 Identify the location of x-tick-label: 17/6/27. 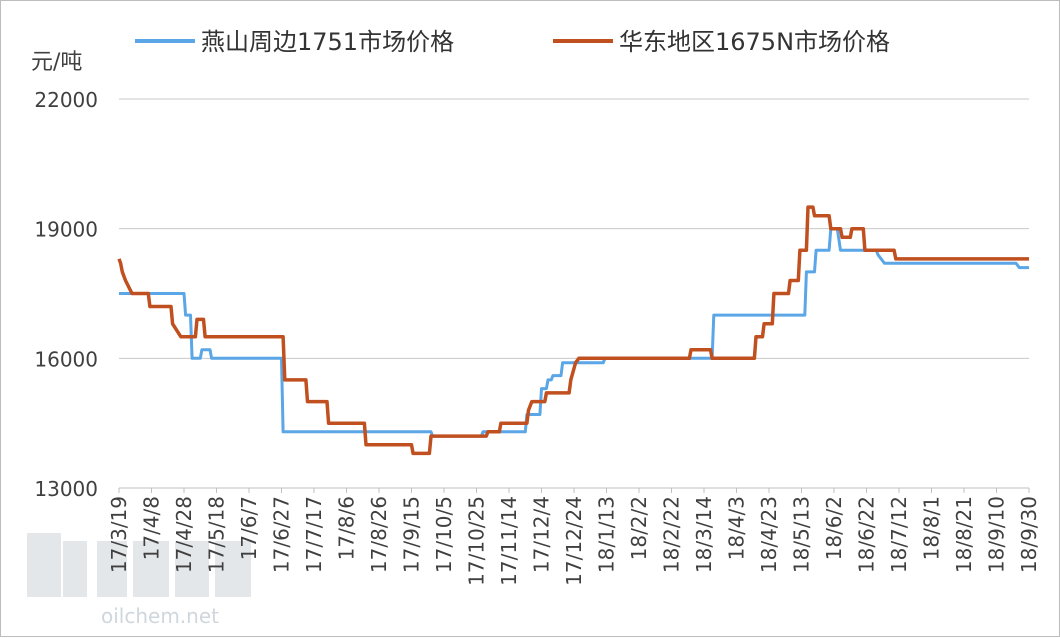
(282, 534).